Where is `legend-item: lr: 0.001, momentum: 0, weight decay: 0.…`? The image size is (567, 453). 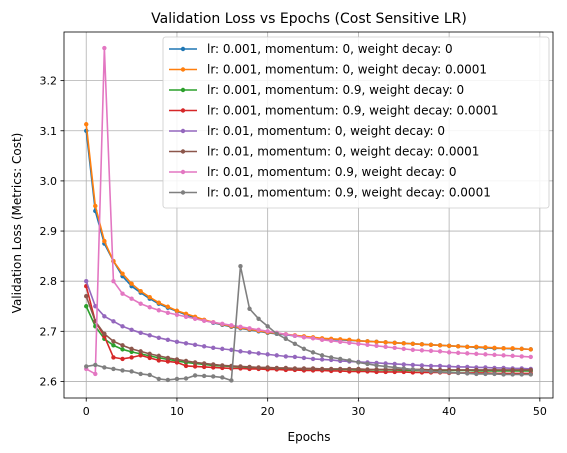 legend-item: lr: 0.001, momentum: 0, weight decay: 0.… is located at coordinates (328, 70).